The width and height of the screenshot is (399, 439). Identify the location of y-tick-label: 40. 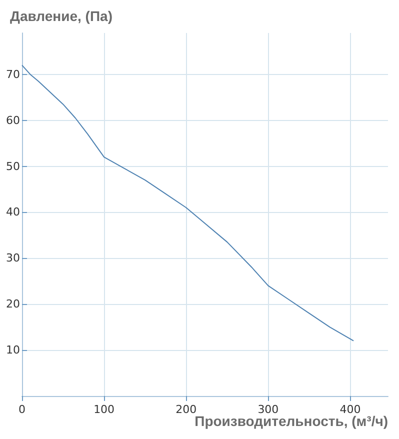
(13, 212).